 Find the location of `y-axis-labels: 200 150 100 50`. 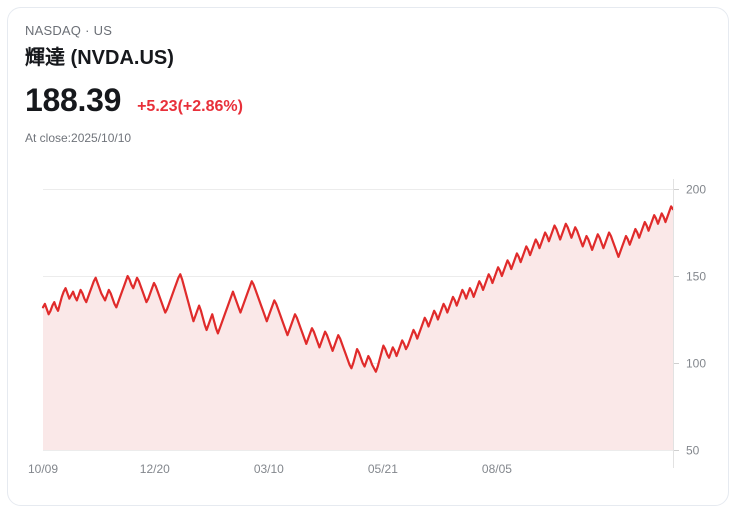

y-axis-labels: 200 150 100 50 is located at coordinates (696, 320).